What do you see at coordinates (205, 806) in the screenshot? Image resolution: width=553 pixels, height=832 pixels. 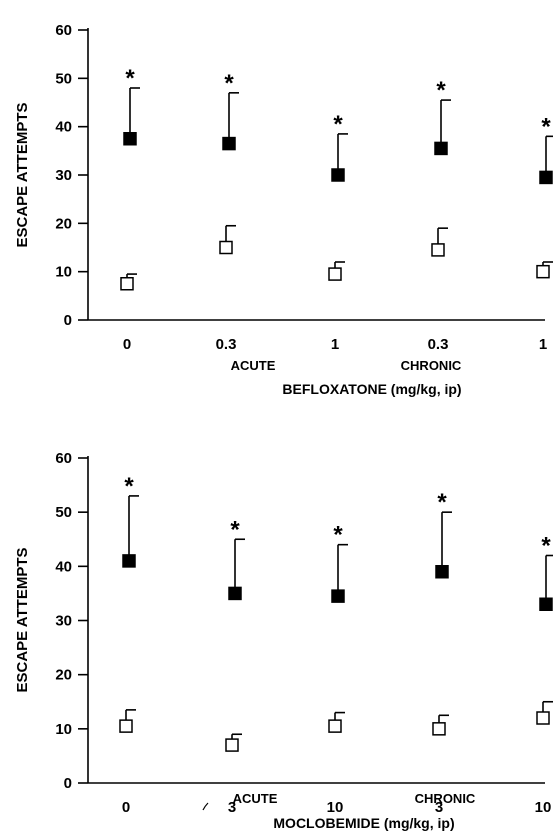 I see `scan-mark` at bounding box center [205, 806].